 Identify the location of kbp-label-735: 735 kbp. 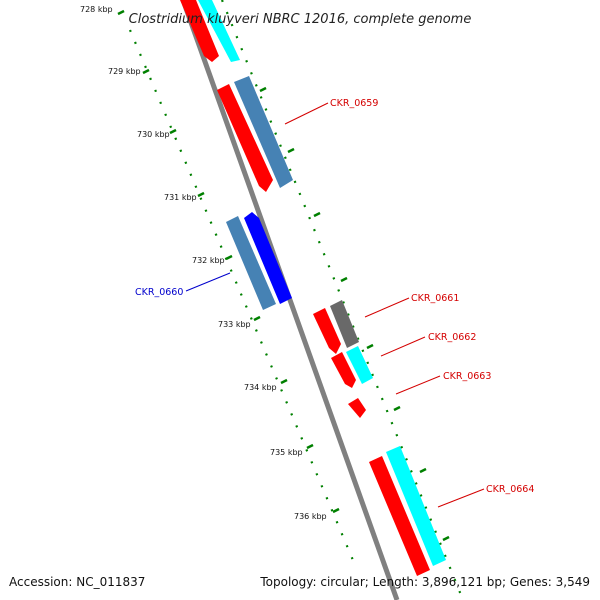
(286, 452).